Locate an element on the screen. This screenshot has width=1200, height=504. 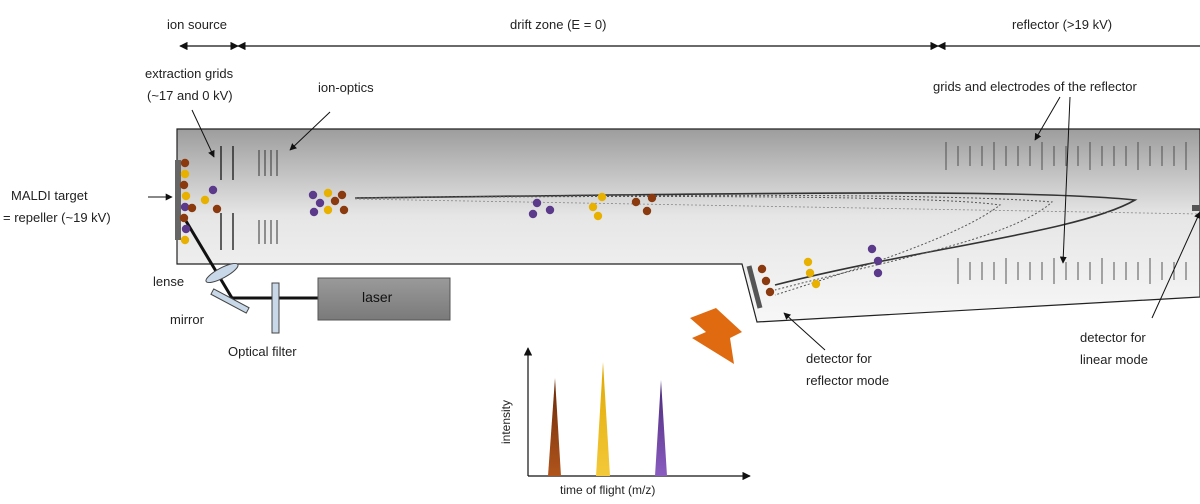
signal-arrow-icon is located at coordinates (716, 336).